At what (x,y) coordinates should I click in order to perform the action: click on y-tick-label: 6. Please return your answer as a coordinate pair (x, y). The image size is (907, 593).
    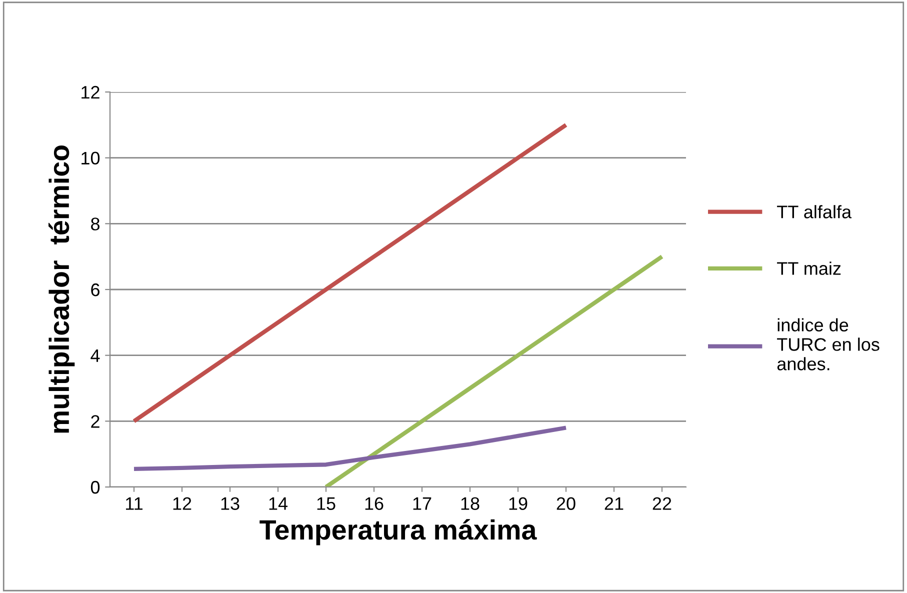
    Looking at the image, I should click on (95, 289).